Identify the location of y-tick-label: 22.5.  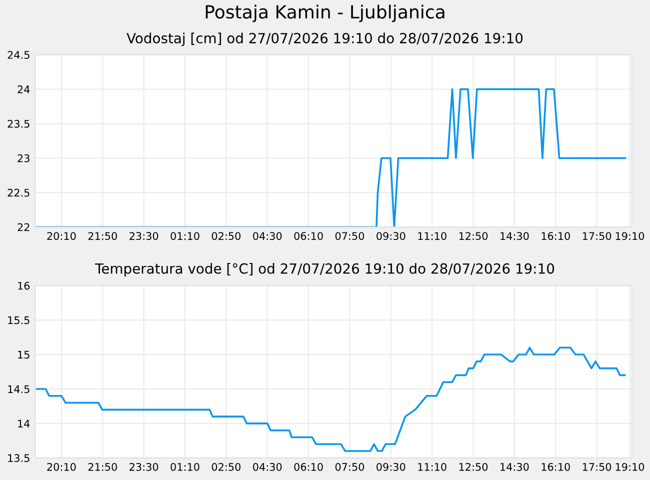
(19, 192).